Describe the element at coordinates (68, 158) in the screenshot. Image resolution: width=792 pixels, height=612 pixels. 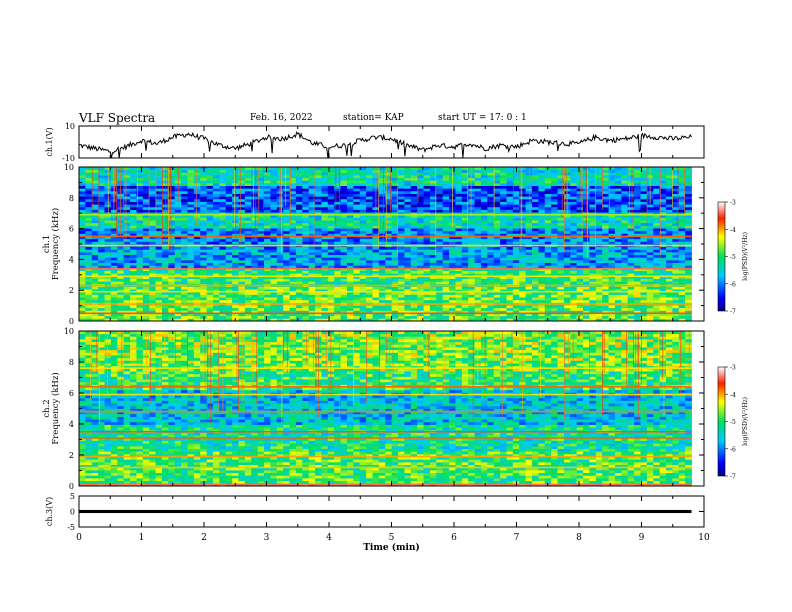
I see `y-tick-label: -10` at that location.